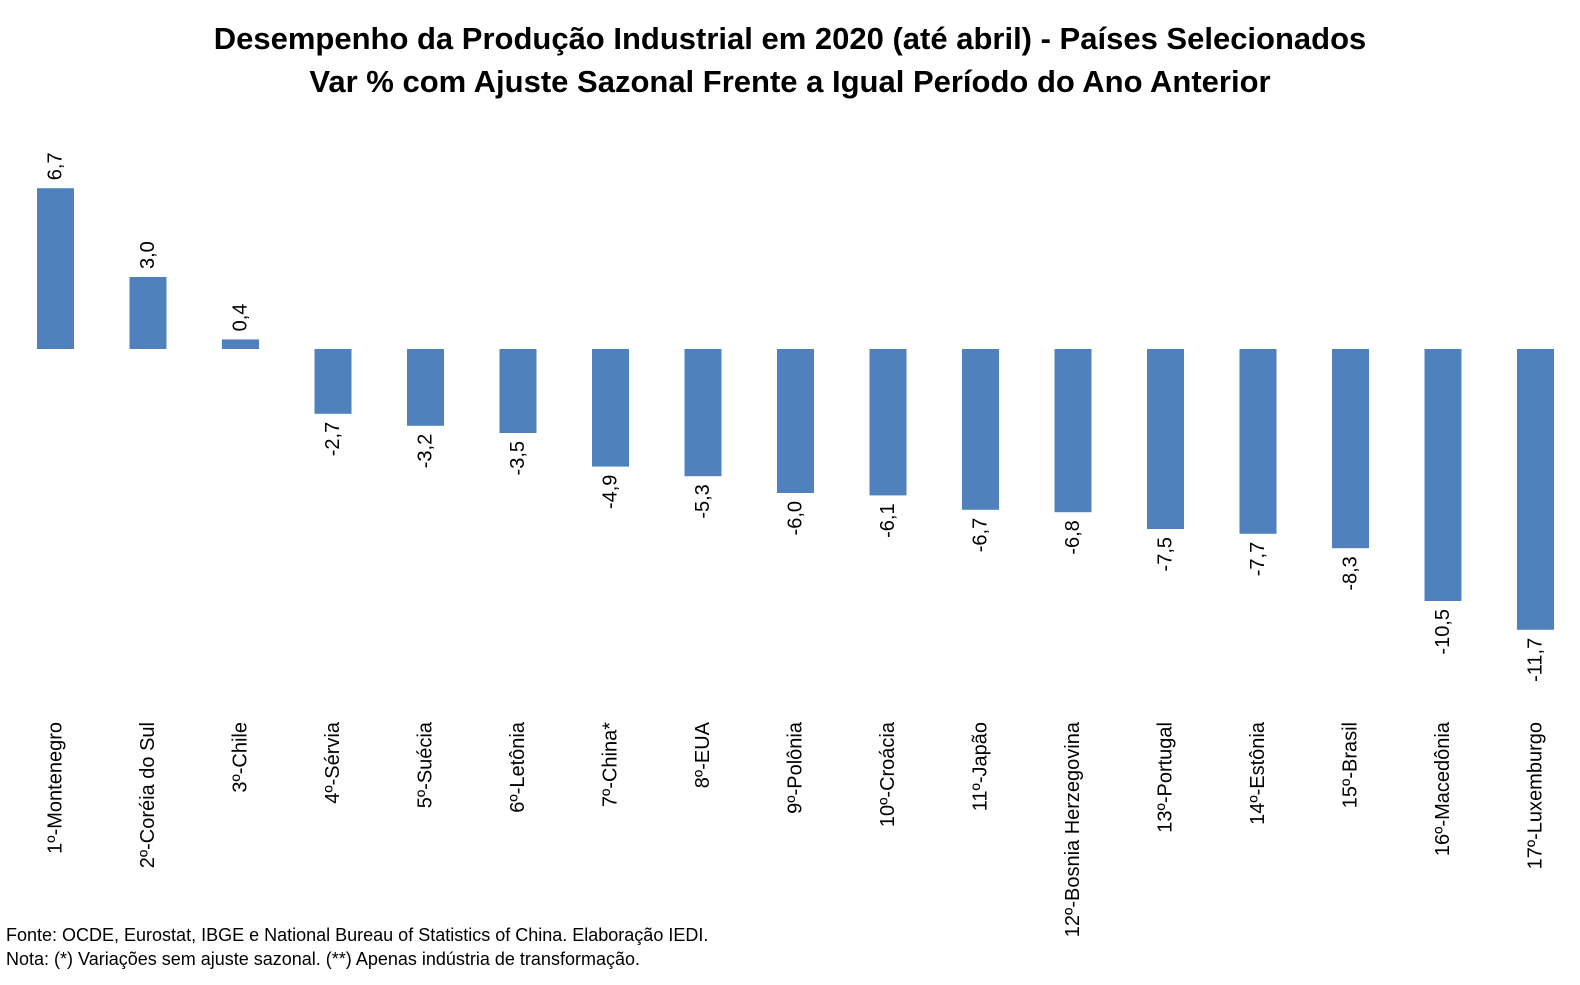  Describe the element at coordinates (981, 766) in the screenshot. I see `category-label-11: 11º-Japão` at that location.